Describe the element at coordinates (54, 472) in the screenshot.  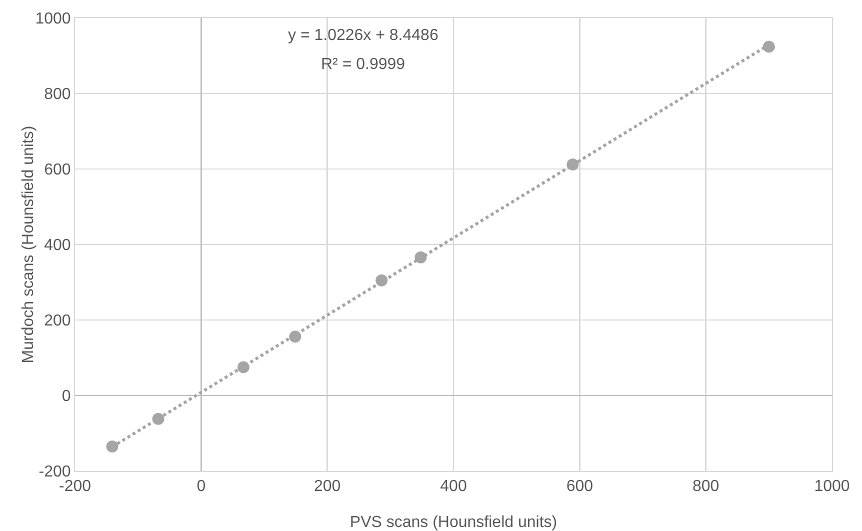
I see `y-tick-label: -200` at that location.